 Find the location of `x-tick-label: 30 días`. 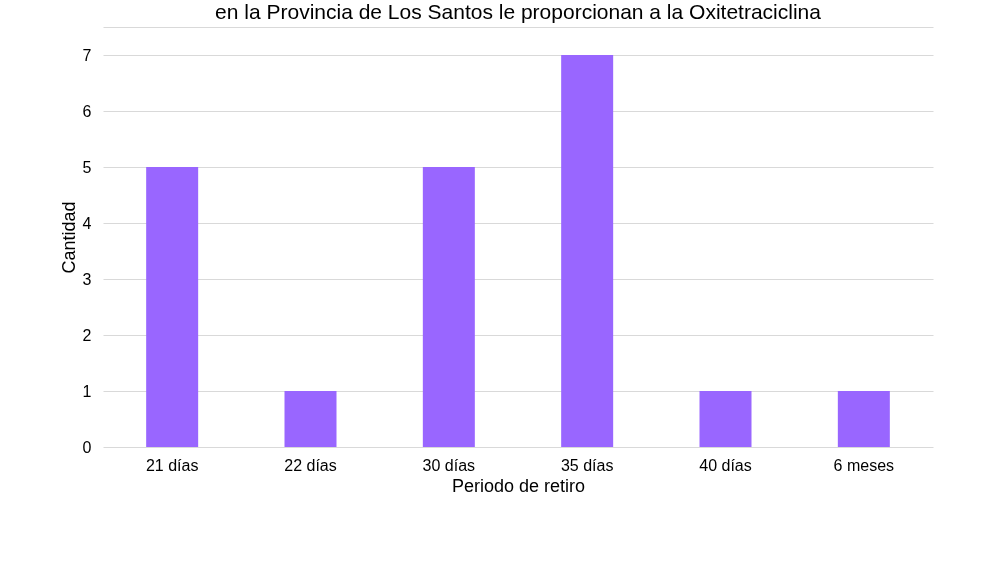

x-tick-label: 30 días is located at coordinates (449, 465).